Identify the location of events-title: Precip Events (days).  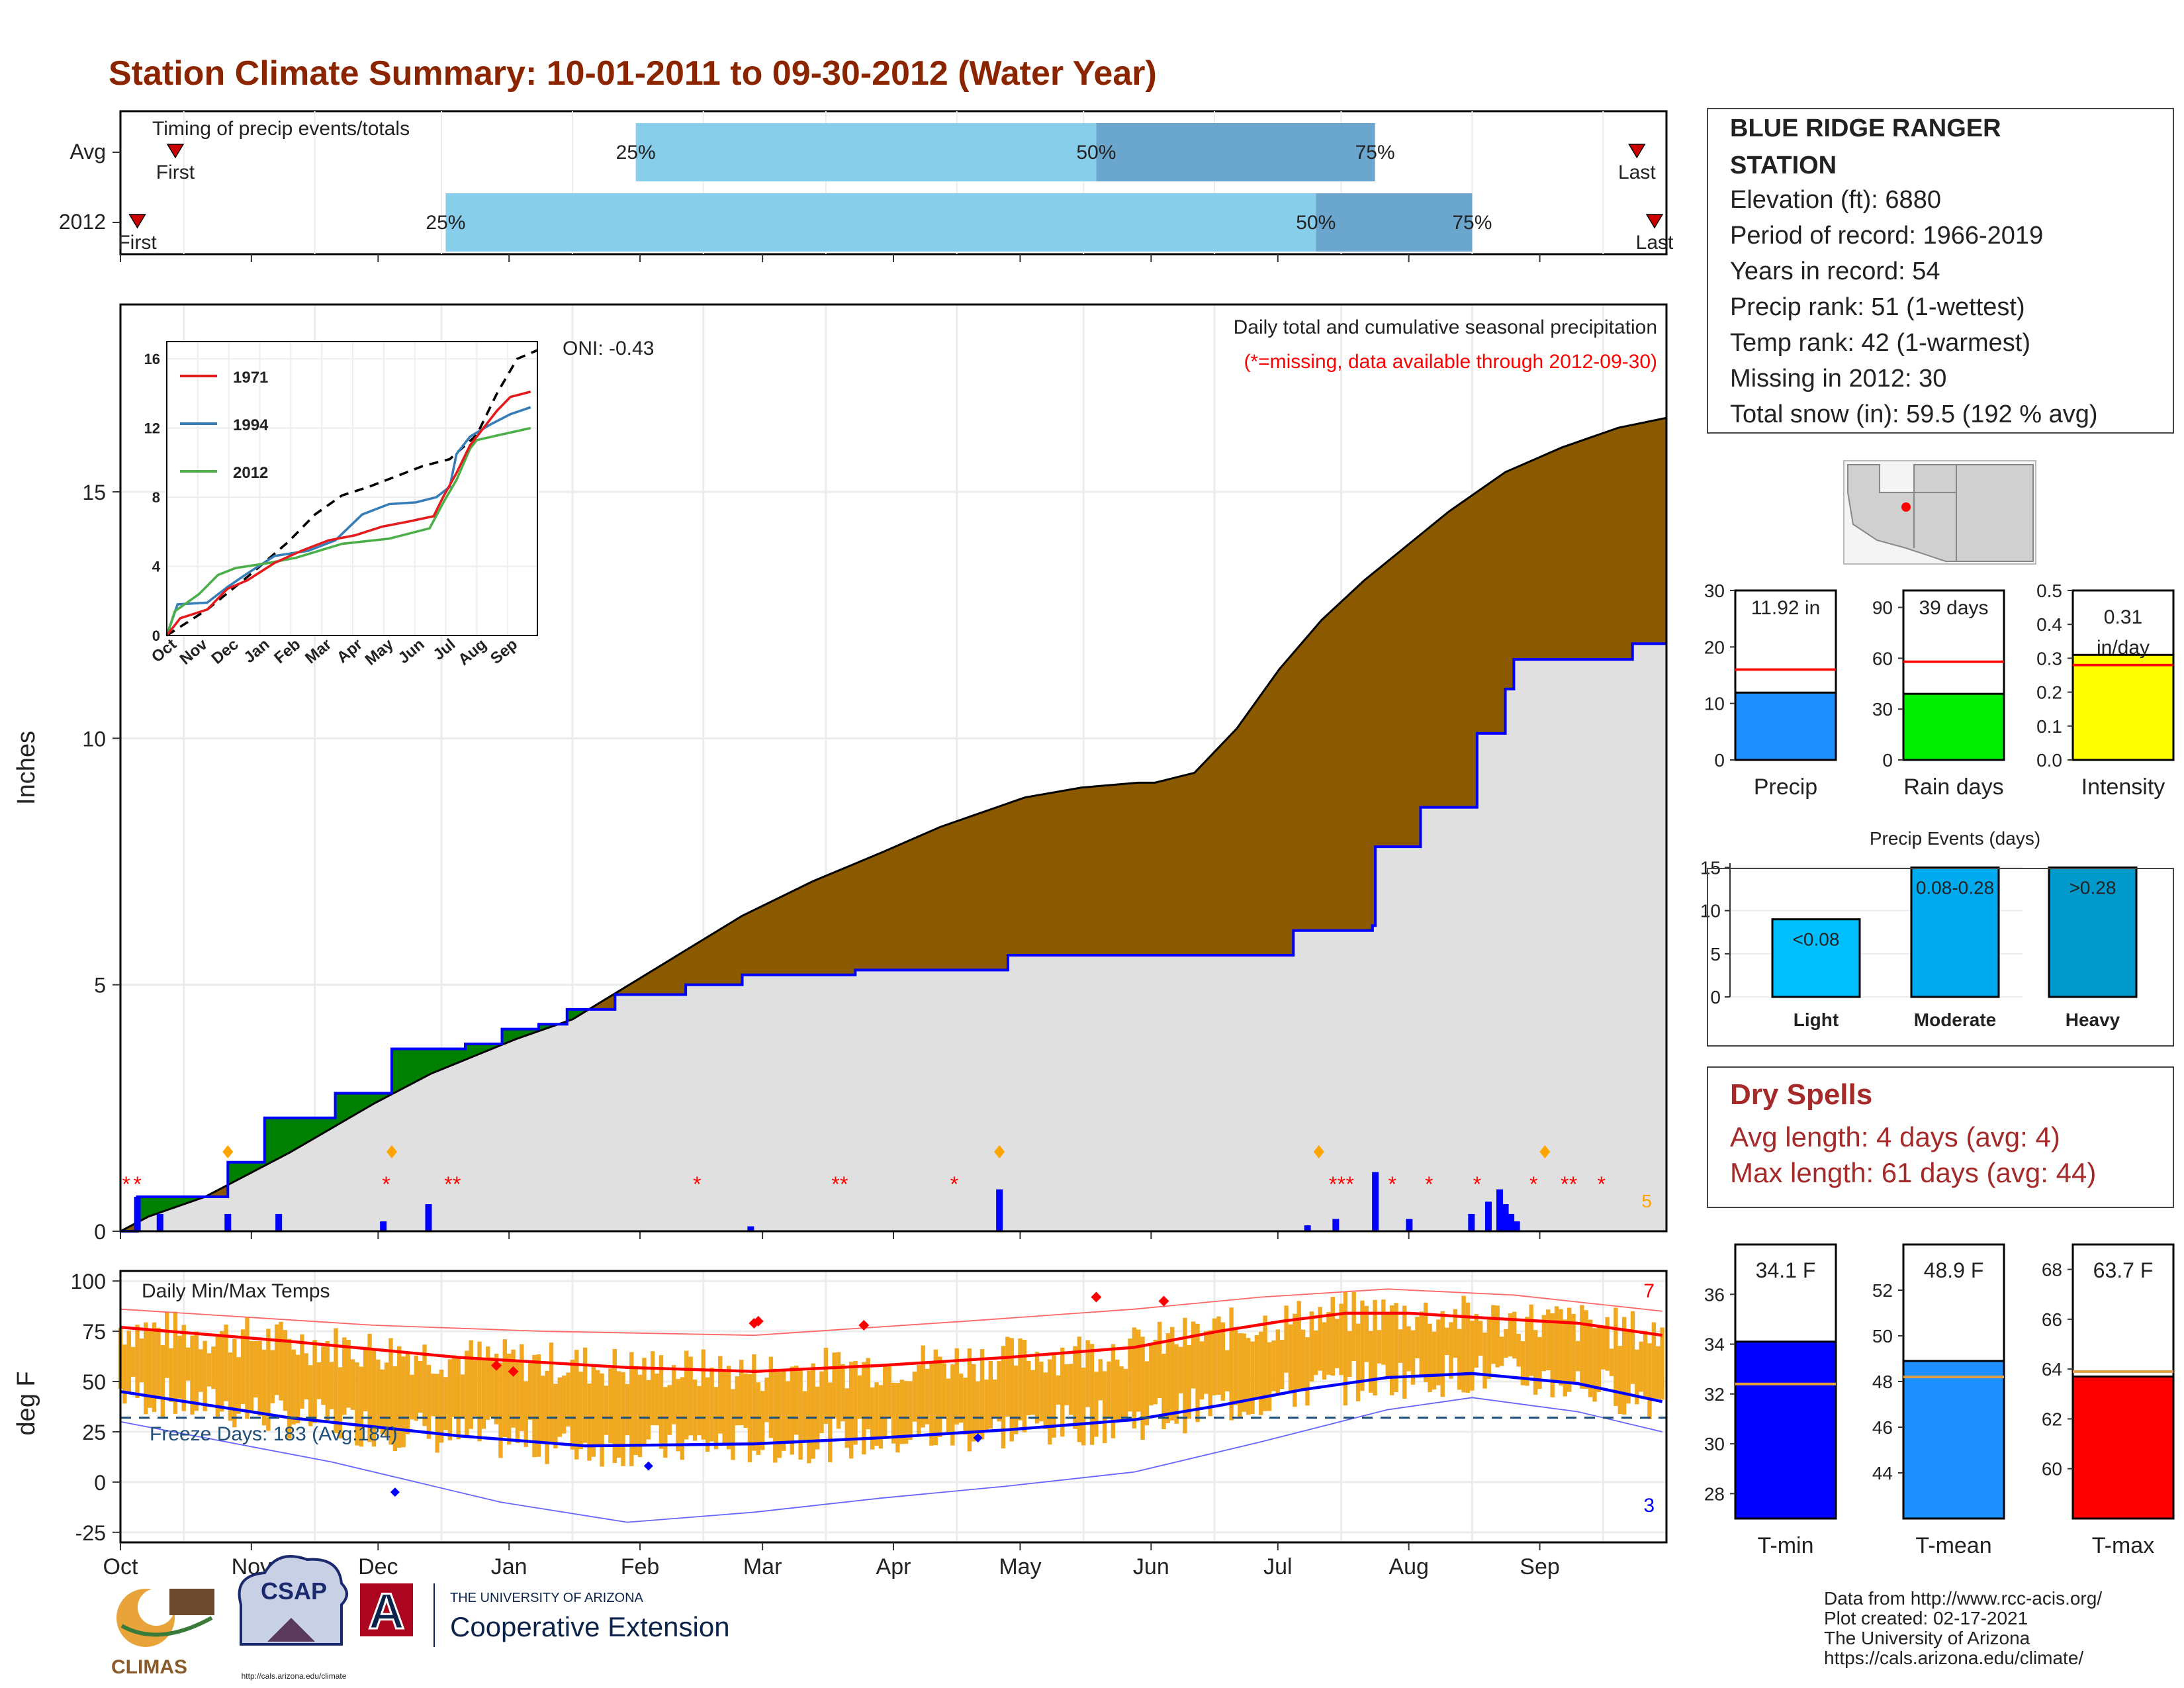
(1955, 838).